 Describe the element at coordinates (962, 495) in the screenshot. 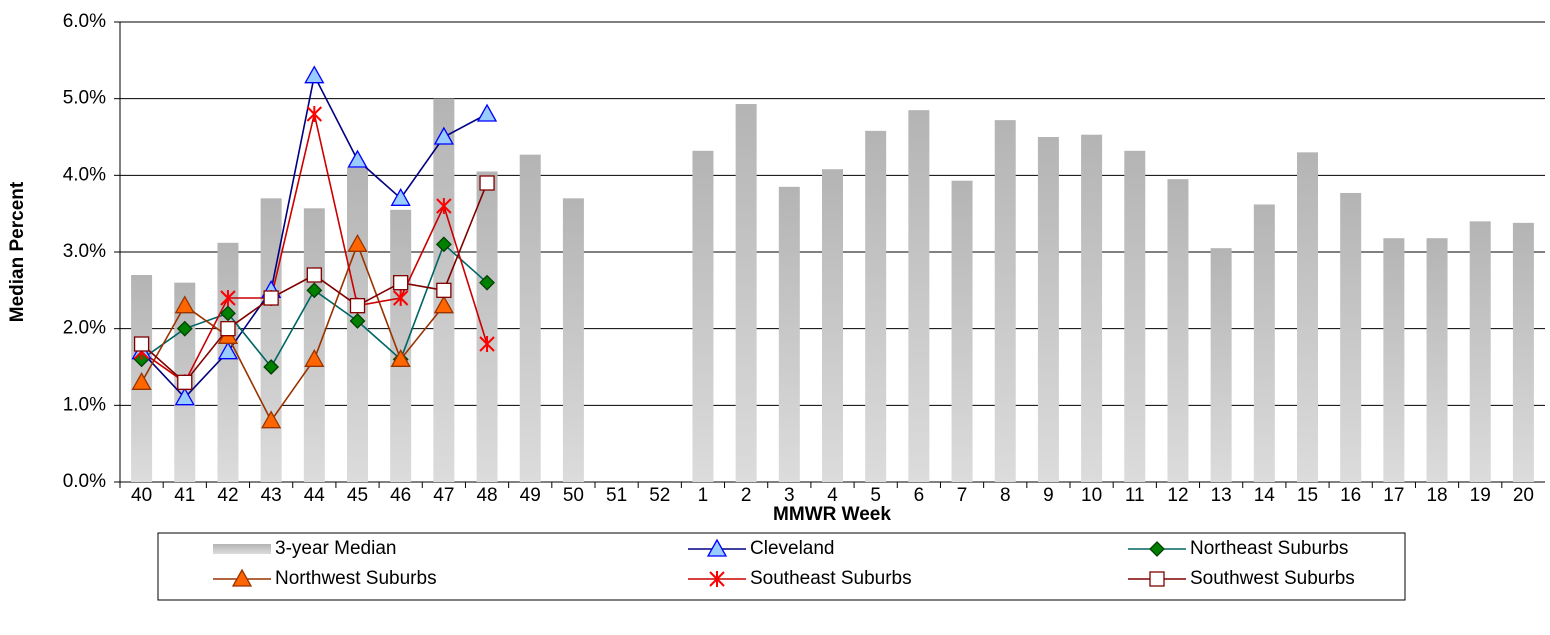

I see `x-tick-label: 7` at that location.